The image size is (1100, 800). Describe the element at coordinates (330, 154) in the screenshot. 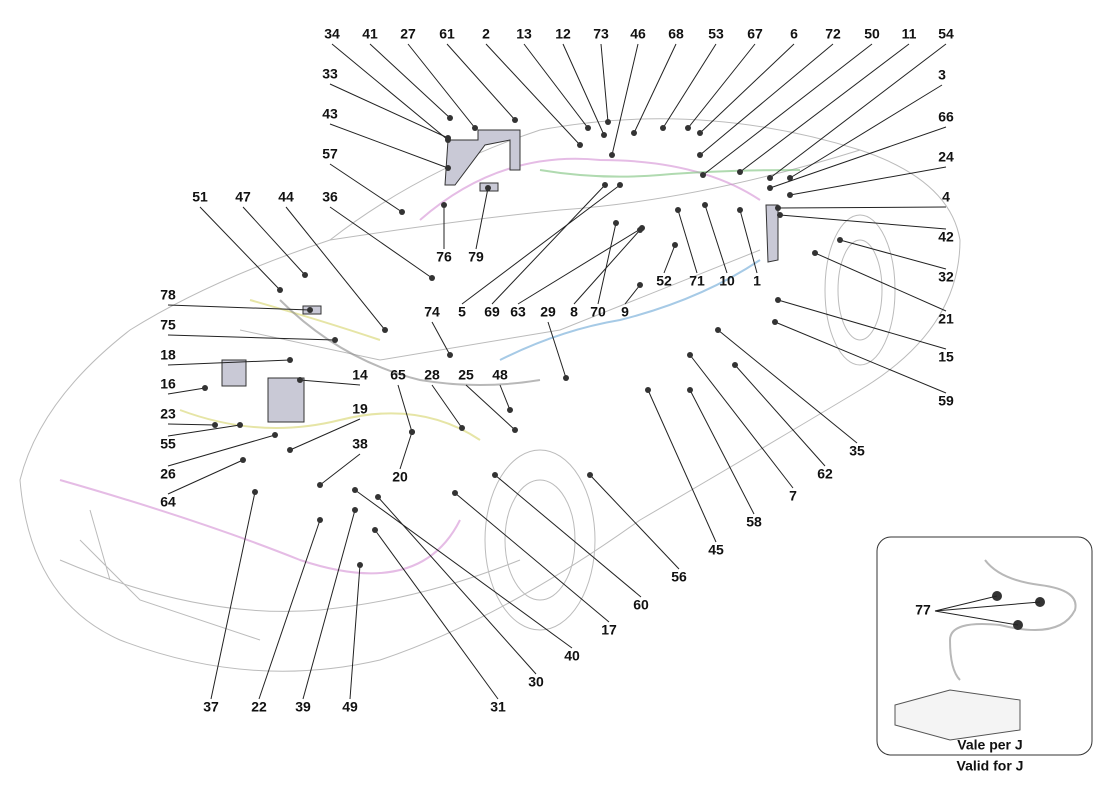

I see `callout: 57` at that location.